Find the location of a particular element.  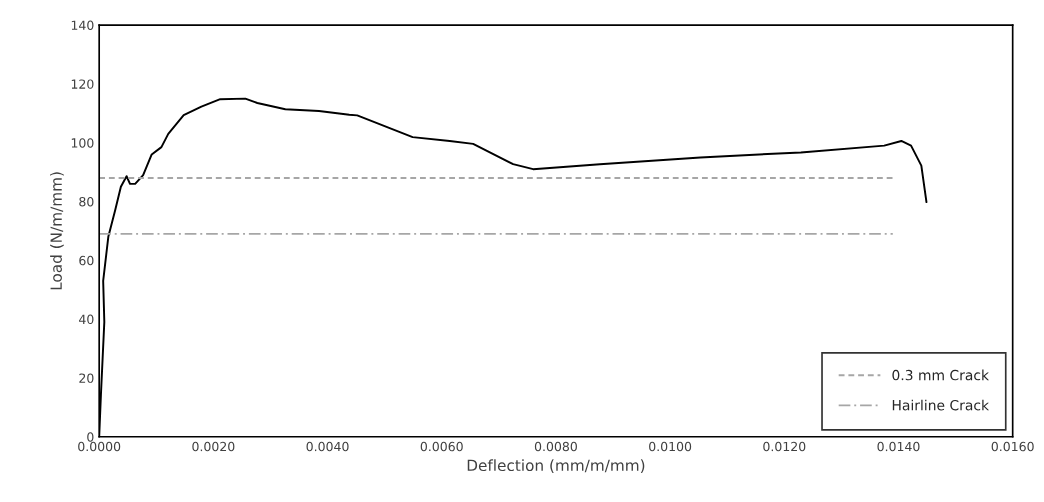

x-tick-label: 0.0060 is located at coordinates (441, 446).